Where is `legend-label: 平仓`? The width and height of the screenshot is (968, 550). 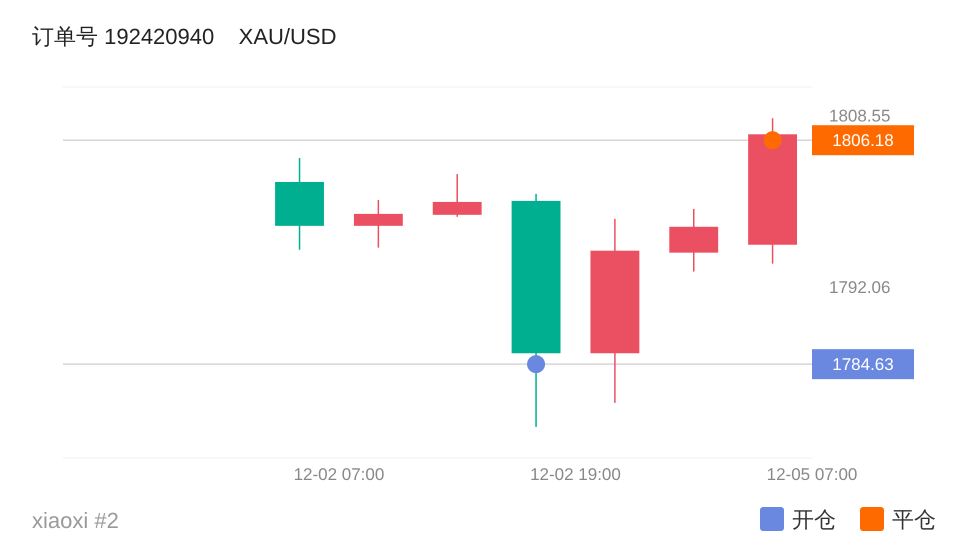 legend-label: 平仓 is located at coordinates (914, 519).